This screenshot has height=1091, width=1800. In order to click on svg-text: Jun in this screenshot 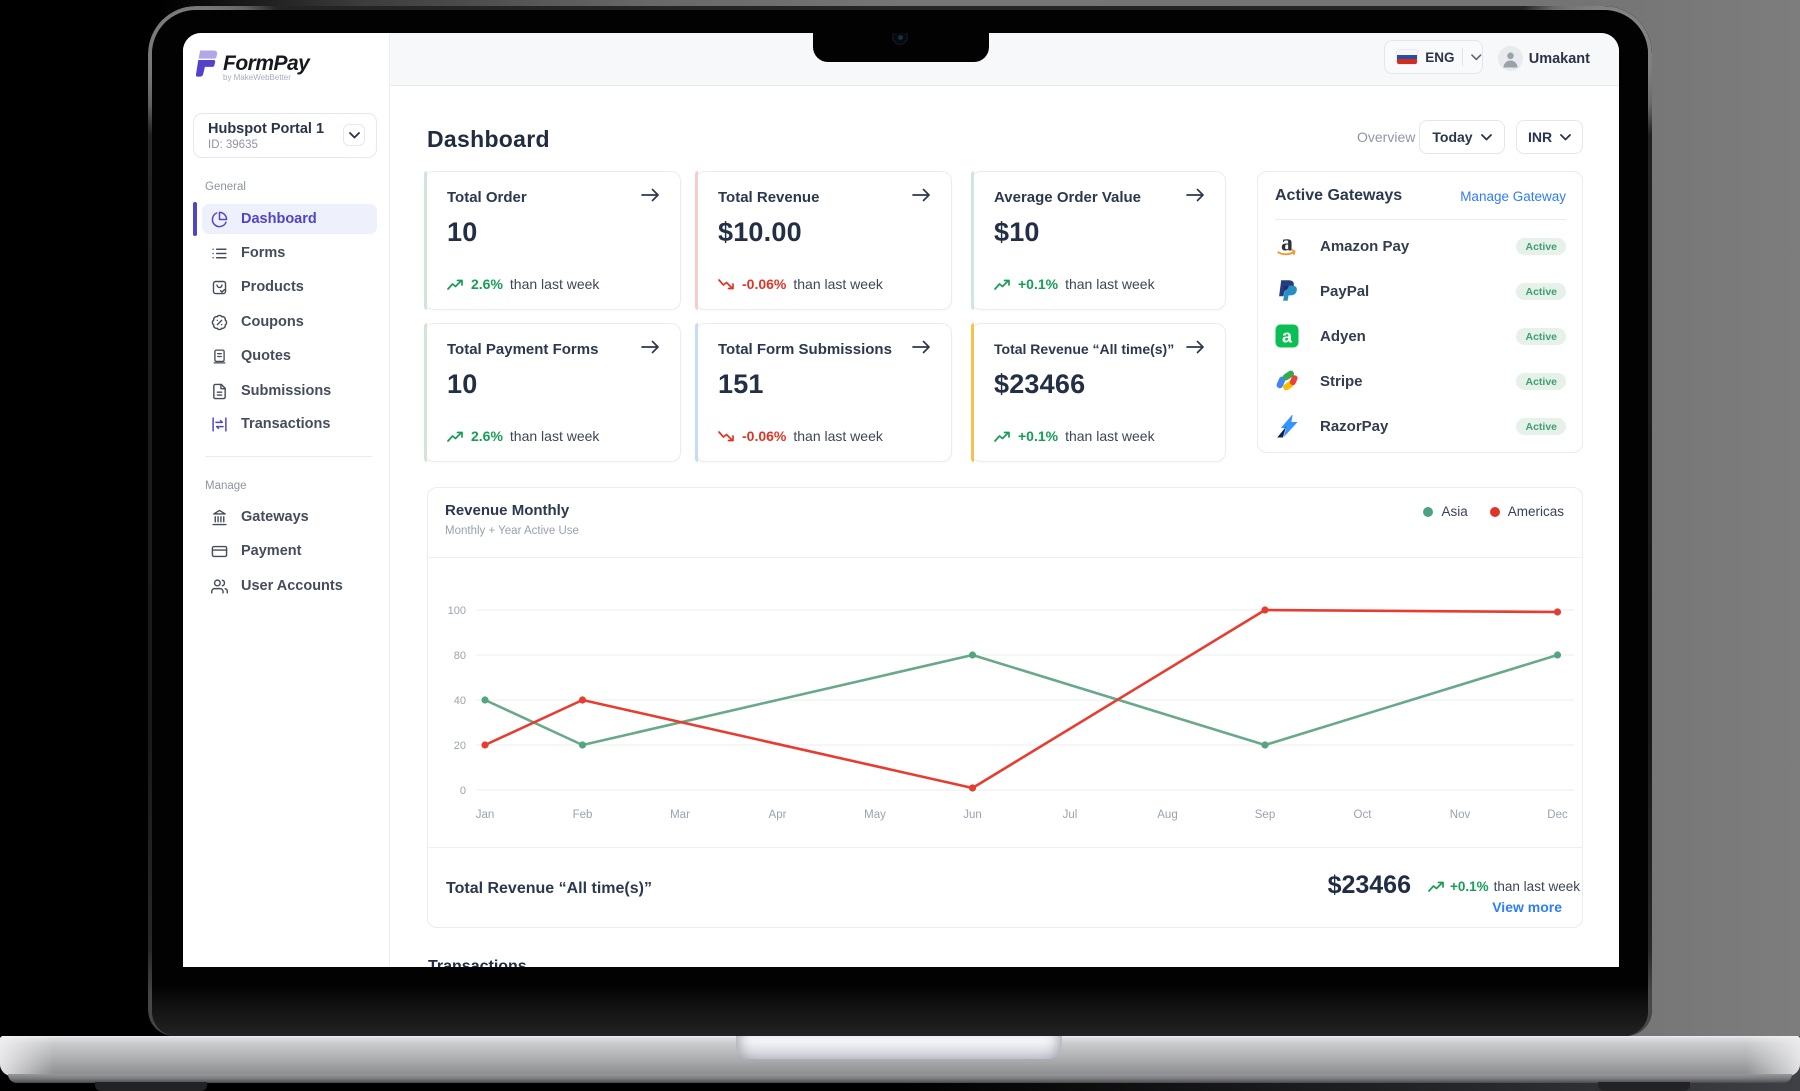, I will do `click(972, 815)`.